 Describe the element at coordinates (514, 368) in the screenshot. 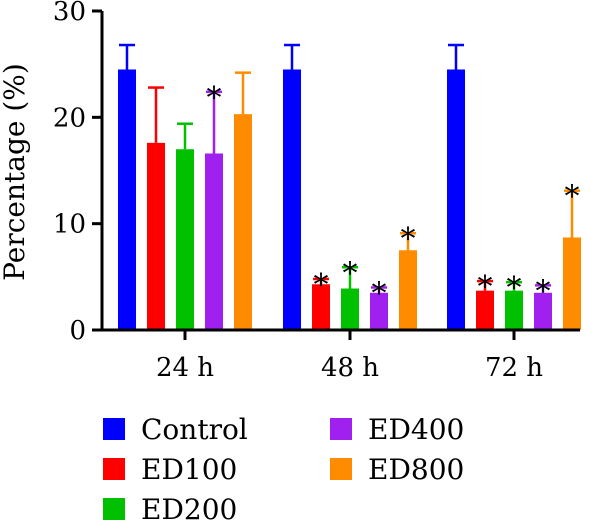

I see `x-tick-label: 72 h` at that location.